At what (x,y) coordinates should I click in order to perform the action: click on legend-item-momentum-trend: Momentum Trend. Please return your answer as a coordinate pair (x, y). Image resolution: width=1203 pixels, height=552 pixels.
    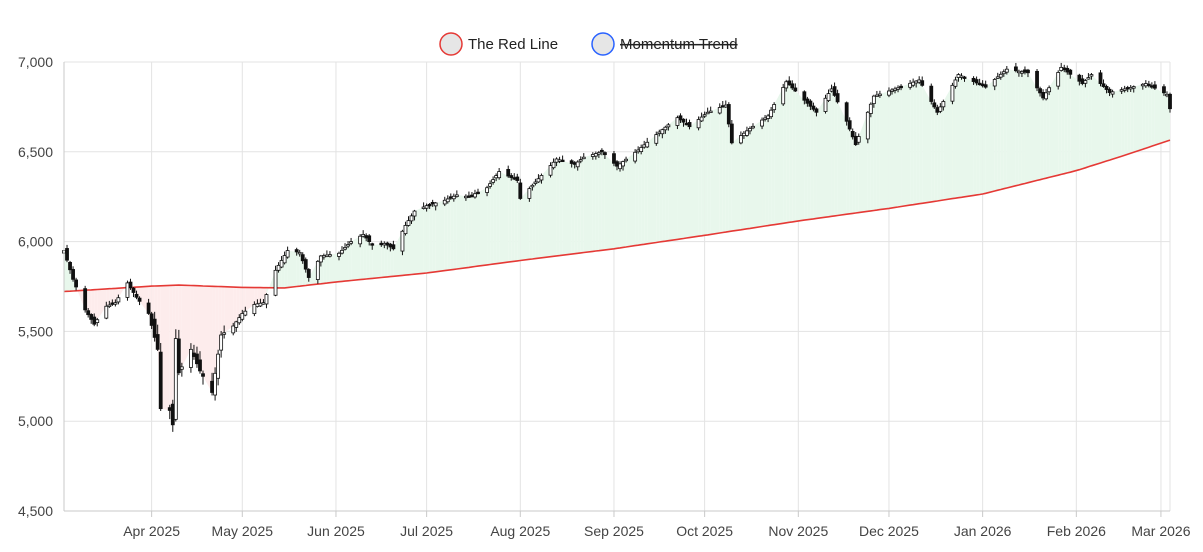
    Looking at the image, I should click on (664, 44).